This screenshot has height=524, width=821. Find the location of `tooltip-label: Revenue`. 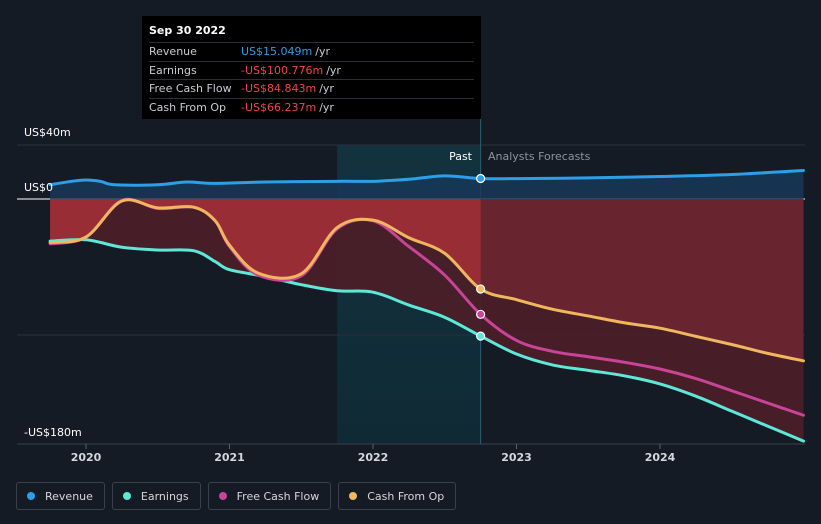

tooltip-label: Revenue is located at coordinates (173, 52).